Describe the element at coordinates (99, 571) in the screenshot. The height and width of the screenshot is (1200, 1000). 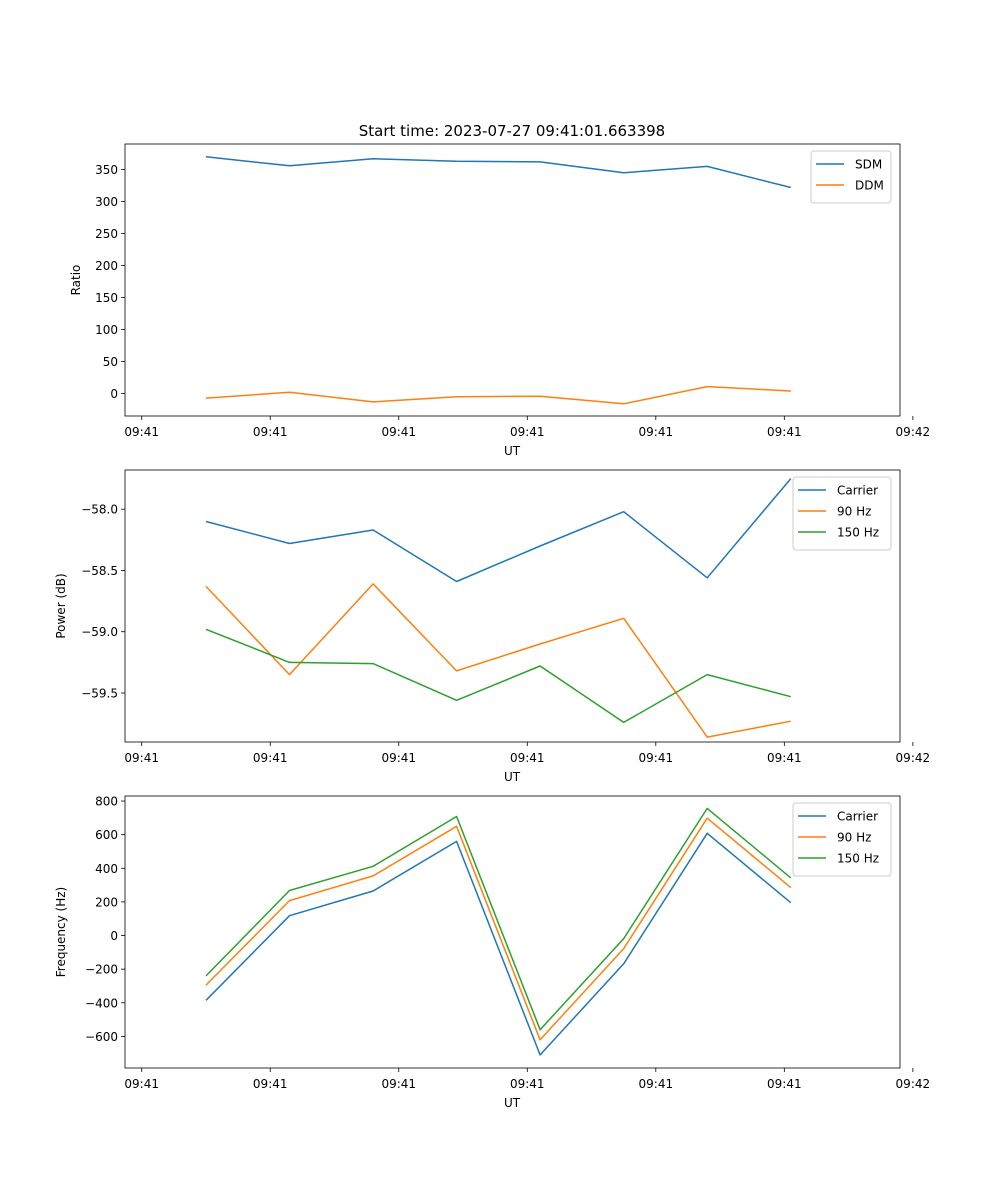
I see `y-tick-label: −58.5` at that location.